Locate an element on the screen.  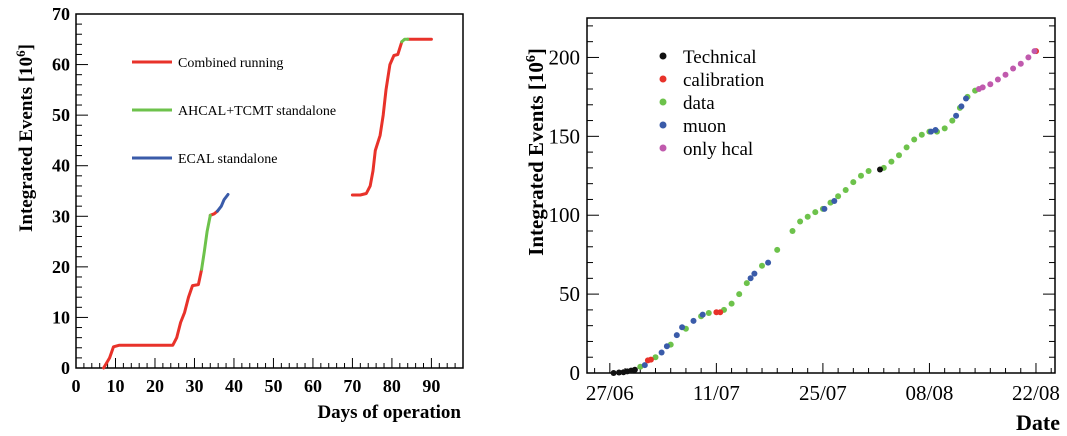
legend-label: calibration is located at coordinates (724, 80).